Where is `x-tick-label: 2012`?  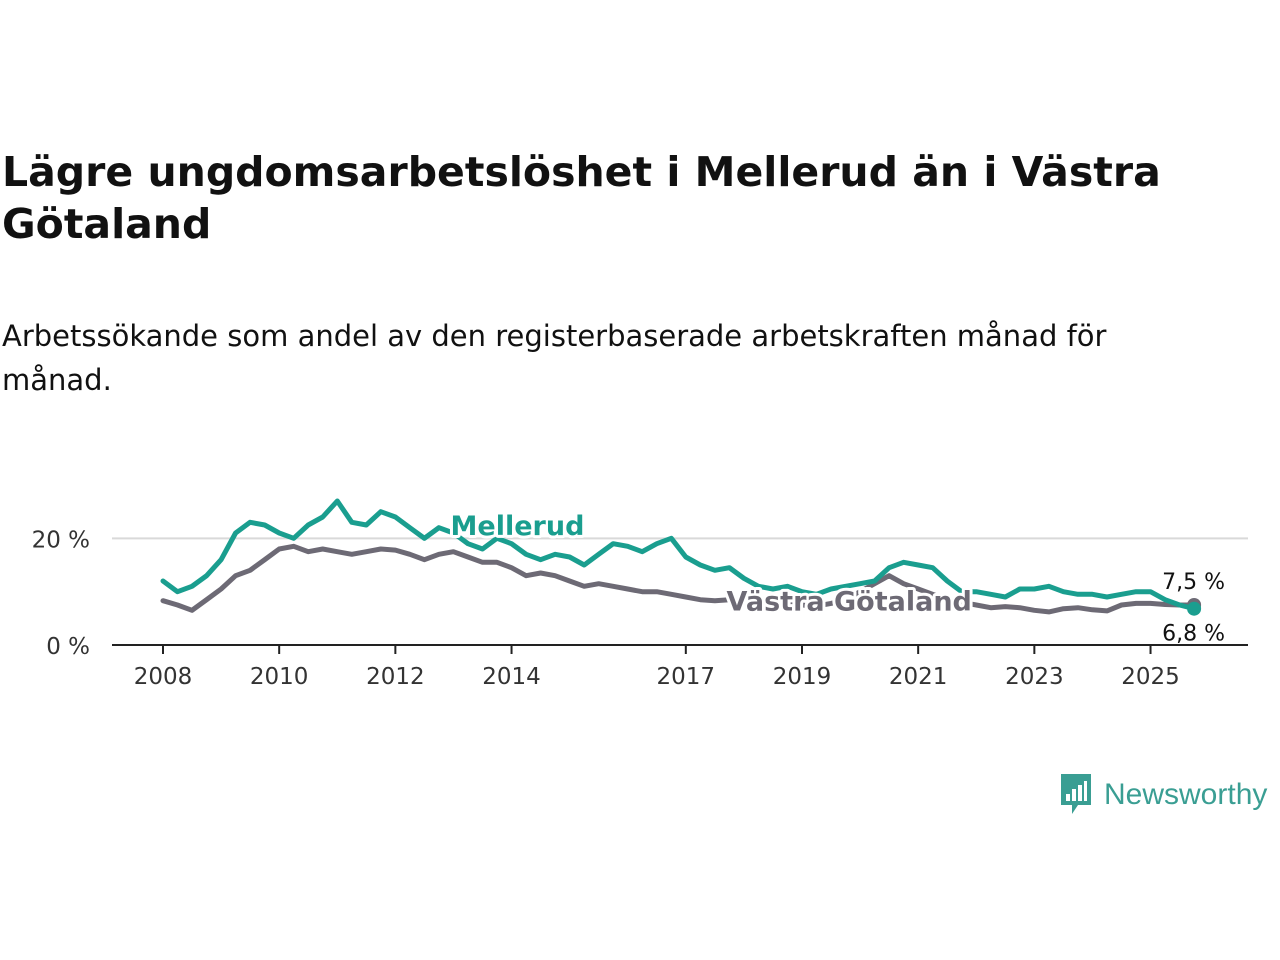 x-tick-label: 2012 is located at coordinates (395, 677).